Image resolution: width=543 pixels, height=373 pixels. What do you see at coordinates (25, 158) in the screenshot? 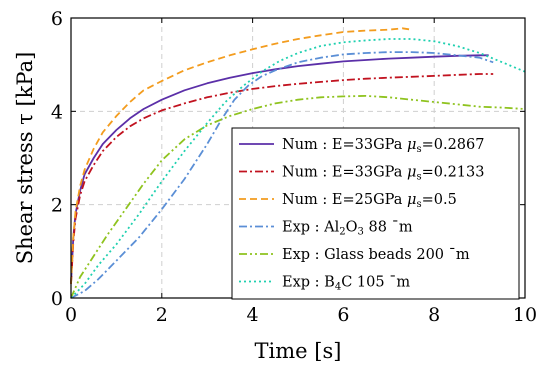
I see `y-axis-label: Shear stress τ [kPa]` at bounding box center [25, 158].